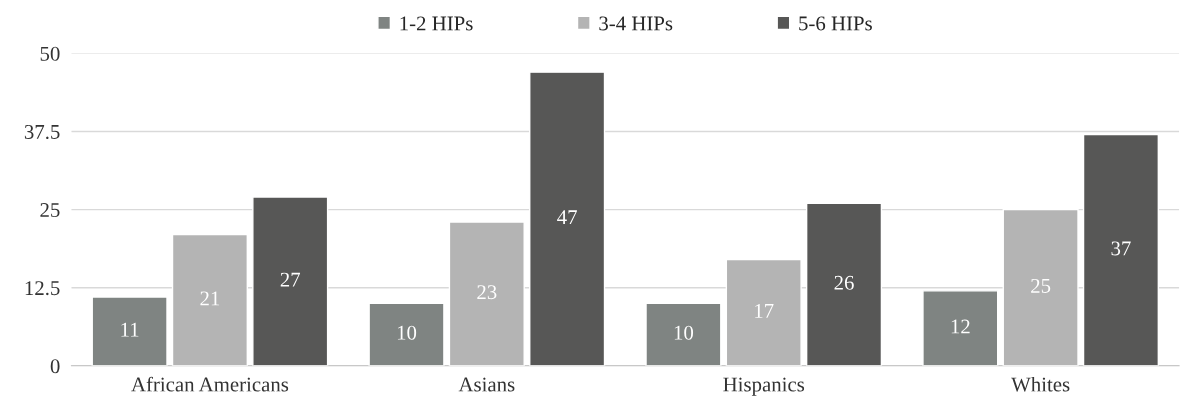 This screenshot has width=1191, height=411. I want to click on data-label: 12, so click(960, 326).